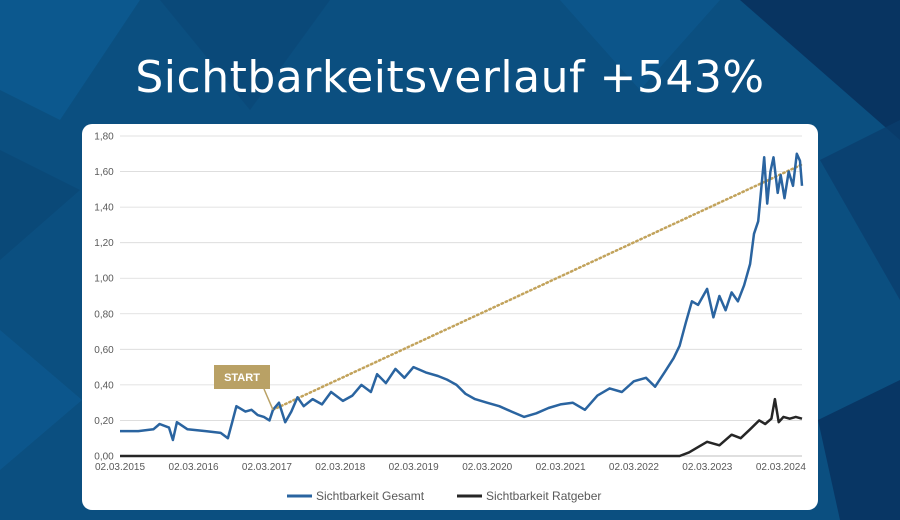 The width and height of the screenshot is (900, 520). I want to click on x-tick-label: 02.03.2021, so click(561, 467).